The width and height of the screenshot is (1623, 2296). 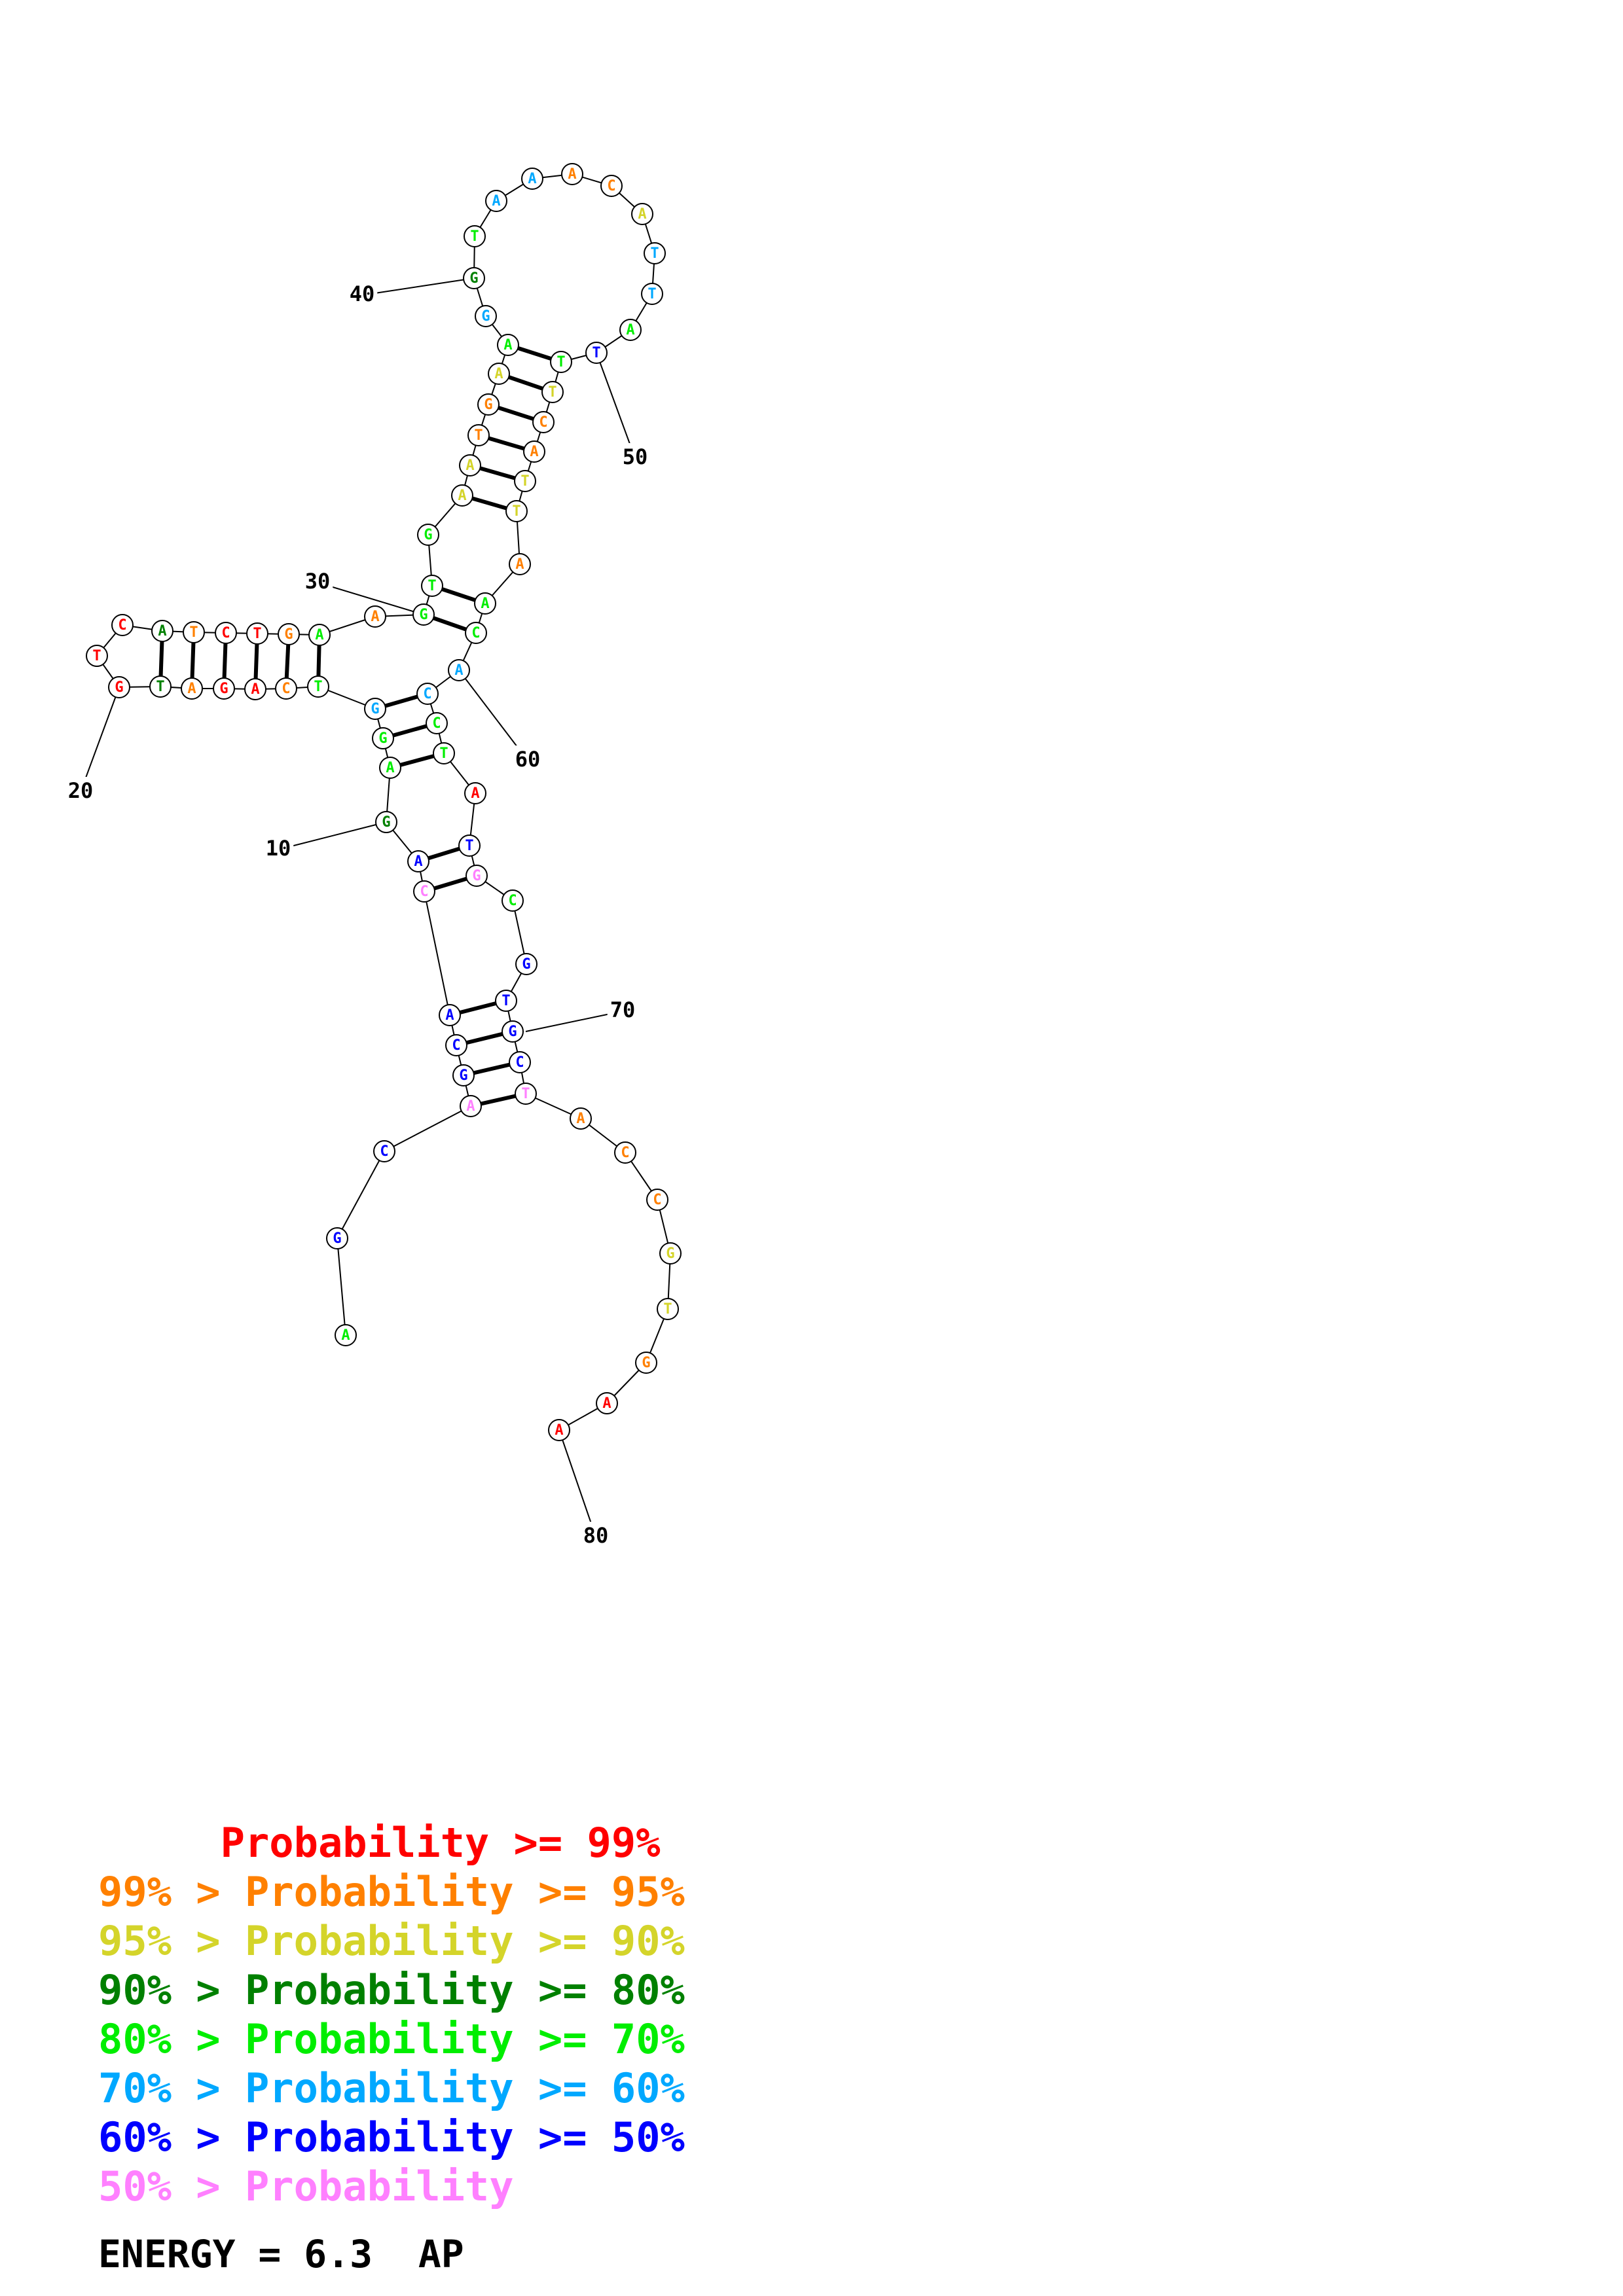 What do you see at coordinates (278, 848) in the screenshot?
I see `position-tick-label: 10` at bounding box center [278, 848].